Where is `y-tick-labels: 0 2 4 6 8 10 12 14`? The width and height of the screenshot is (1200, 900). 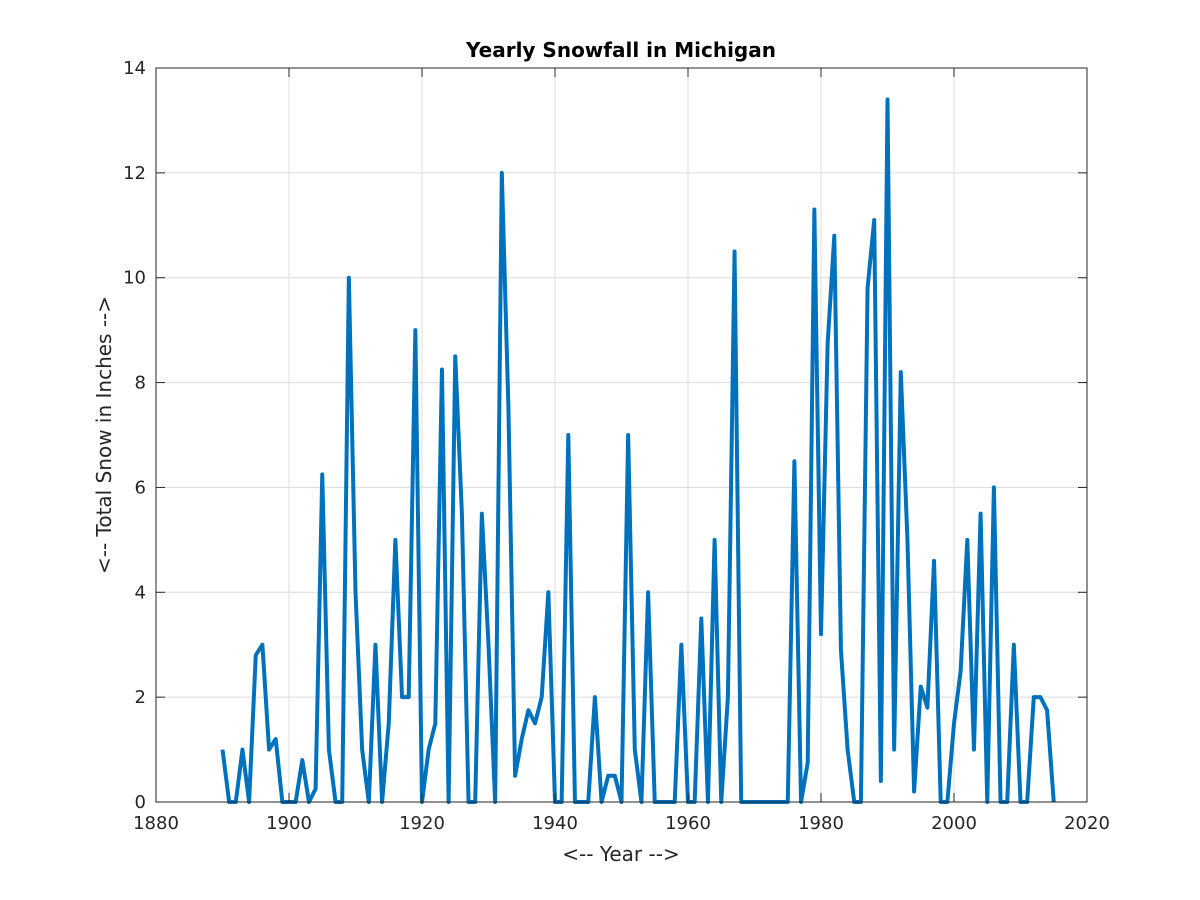
y-tick-labels: 0 2 4 6 8 10 12 14 is located at coordinates (134, 435).